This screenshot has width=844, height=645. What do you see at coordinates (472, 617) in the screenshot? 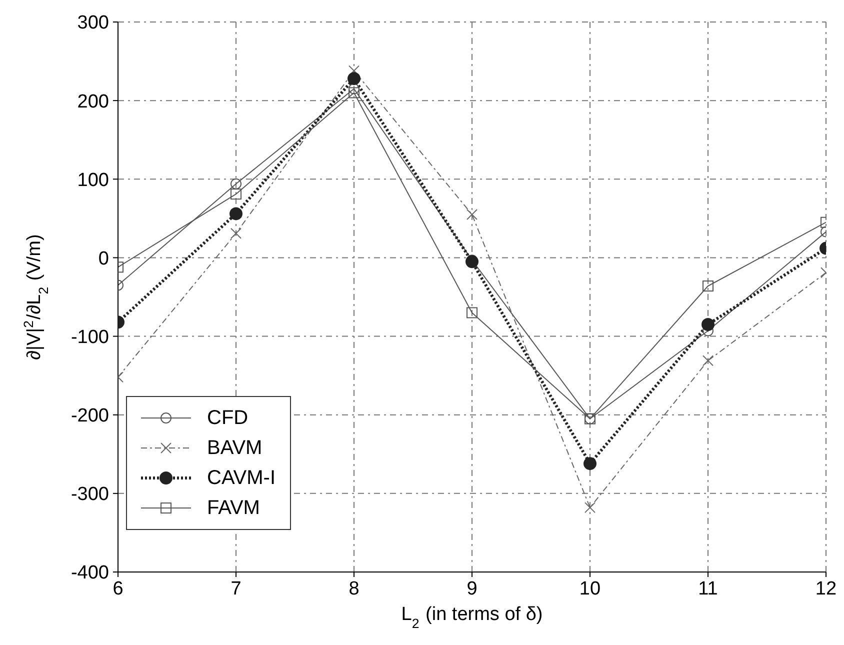
I see `x-axis-title: L$_{2}$ (in terms of δ)` at bounding box center [472, 617].